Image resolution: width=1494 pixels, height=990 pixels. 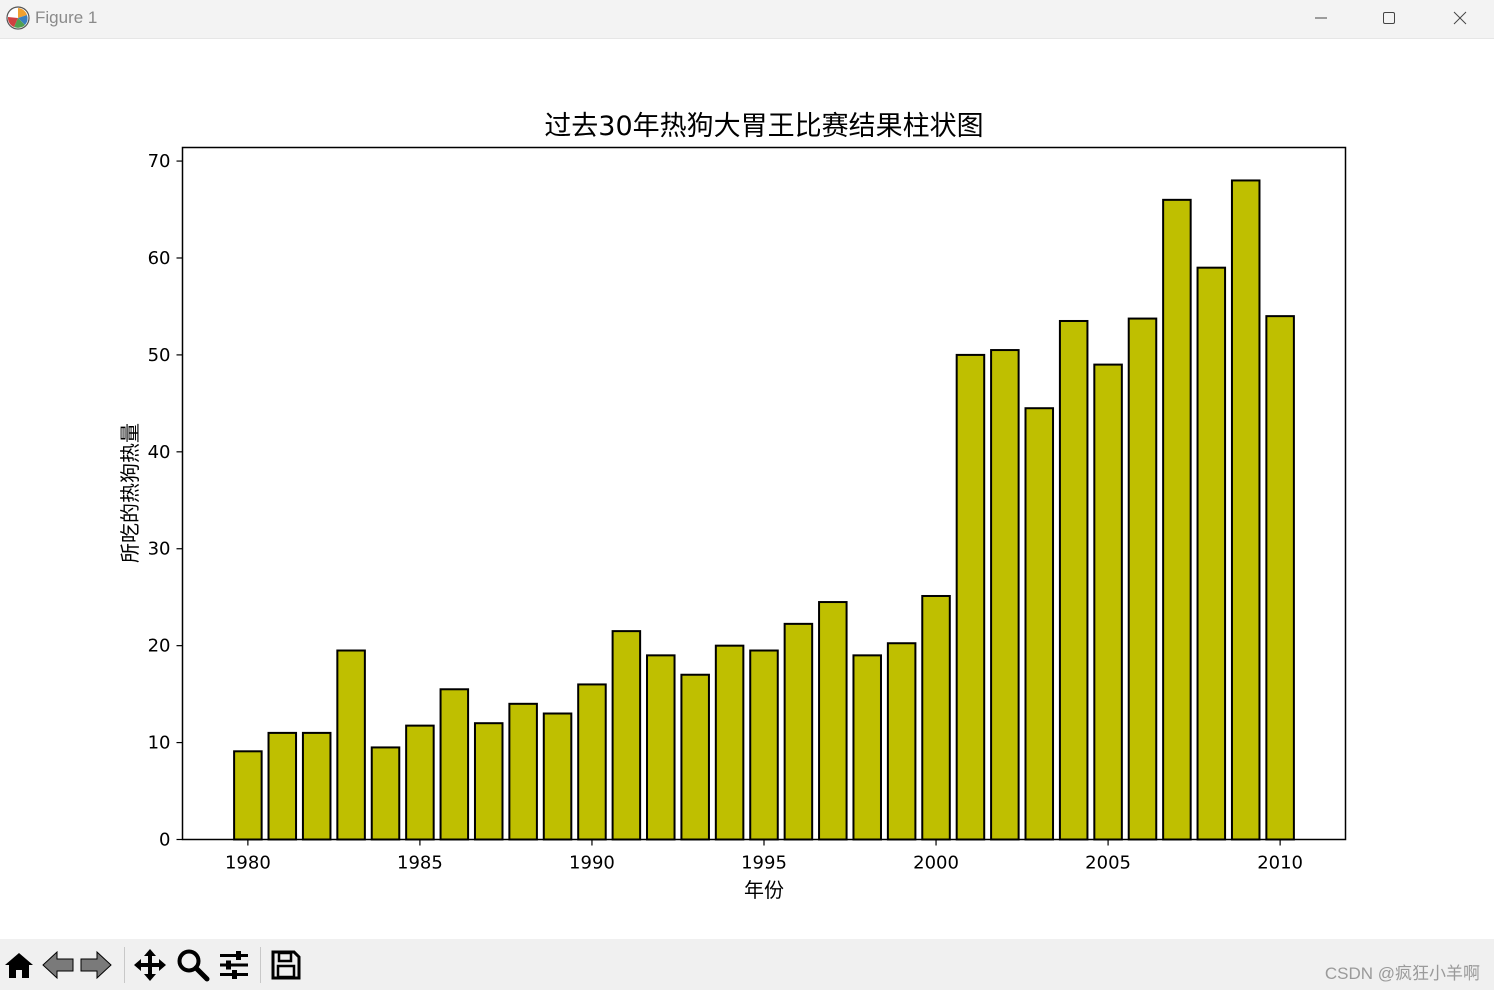 I want to click on chart-title: 过去30年热狗大胃王比赛结果柱状图, so click(x=763, y=126).